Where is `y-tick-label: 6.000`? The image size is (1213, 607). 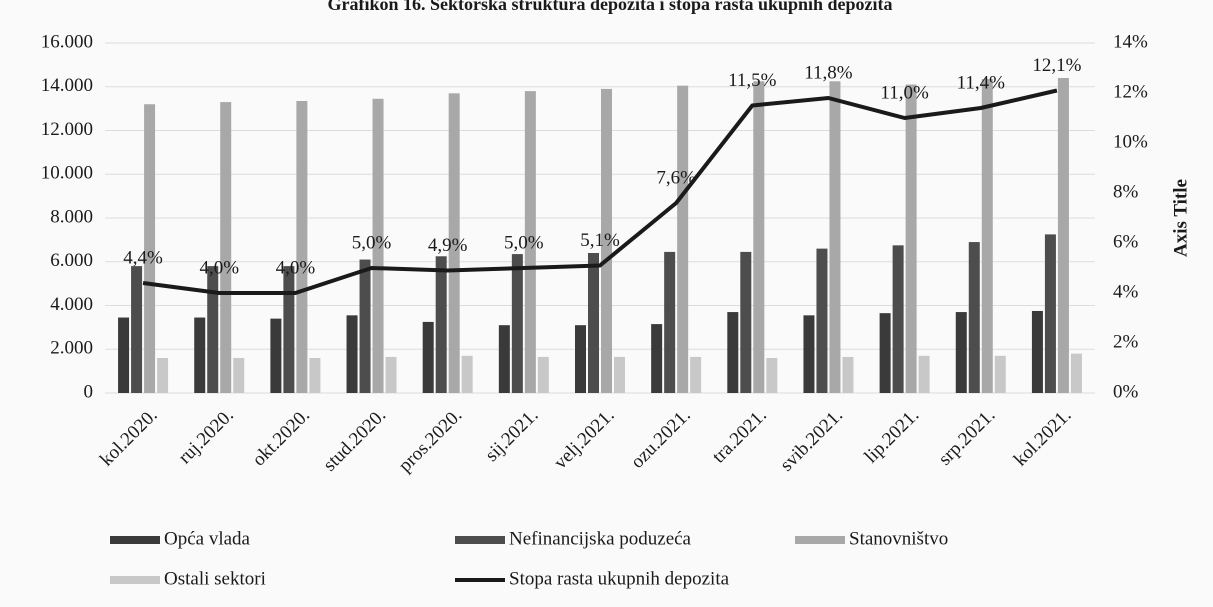
y-tick-label: 6.000 is located at coordinates (71, 260).